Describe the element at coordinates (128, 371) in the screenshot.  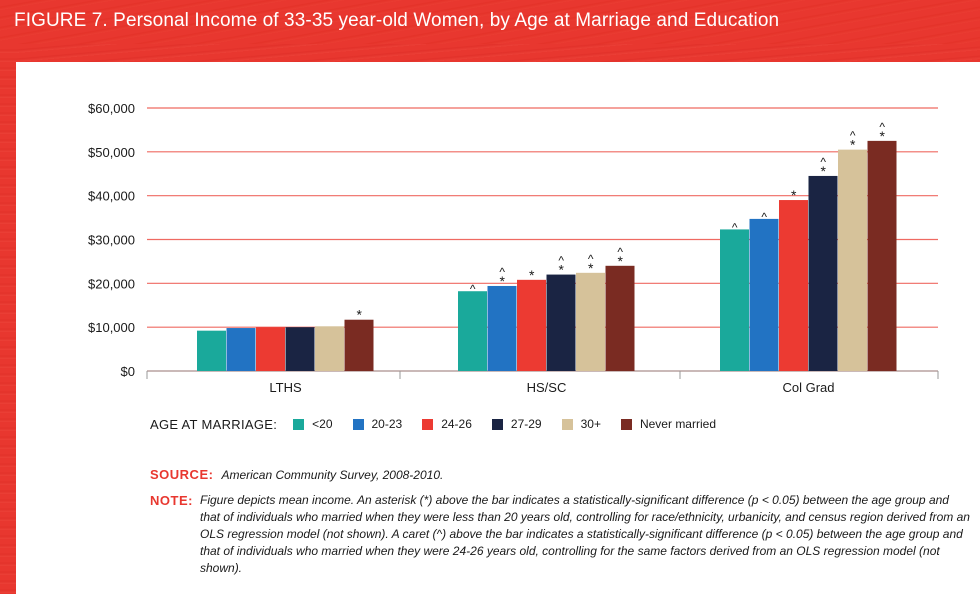
I see `y-tick-label: $0` at that location.